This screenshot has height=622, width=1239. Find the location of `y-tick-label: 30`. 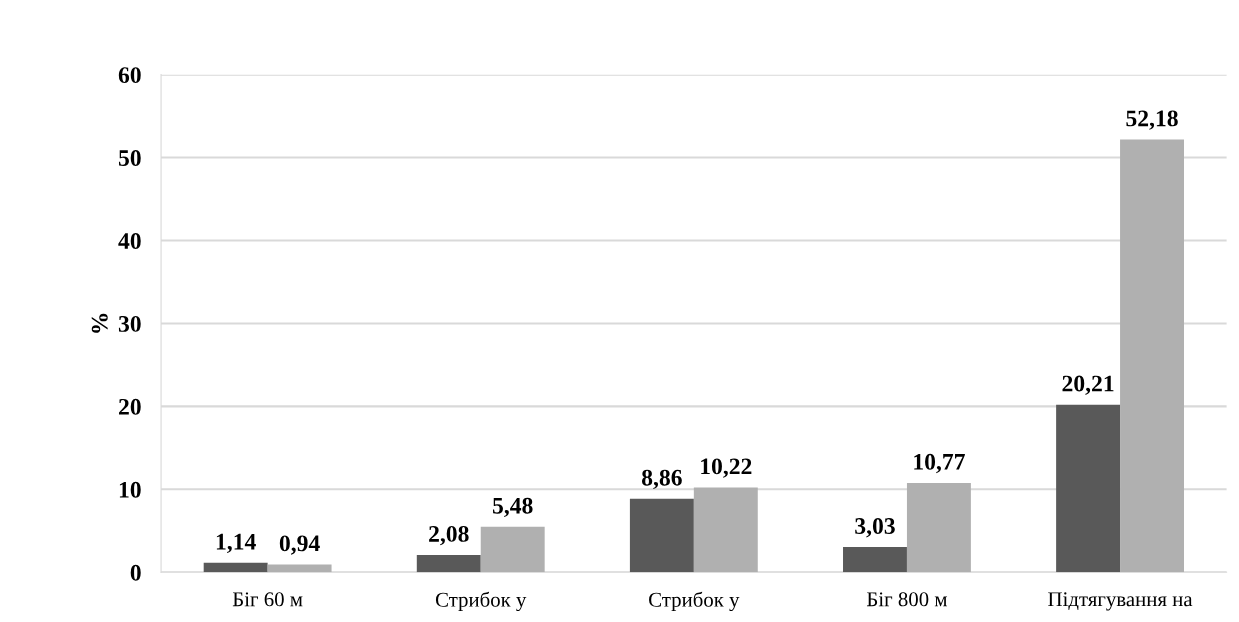

y-tick-label: 30 is located at coordinates (129, 323).